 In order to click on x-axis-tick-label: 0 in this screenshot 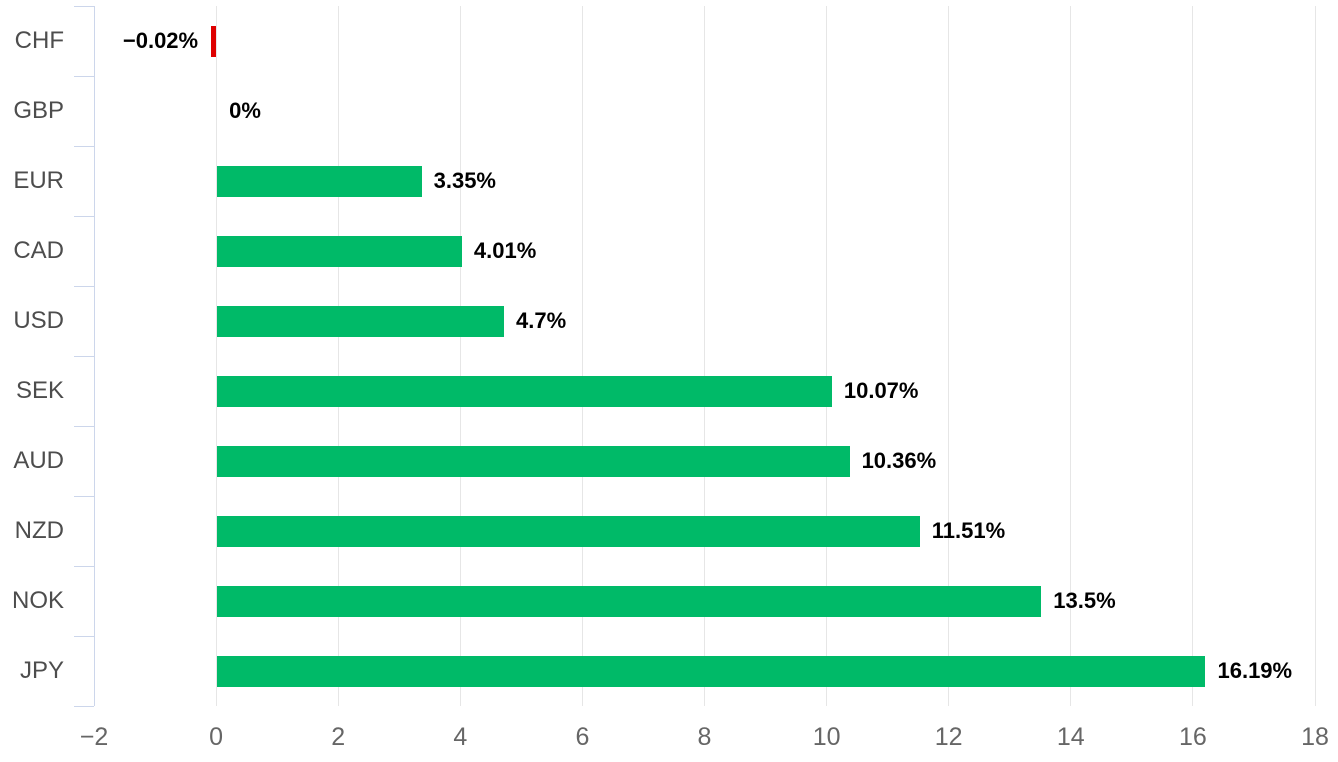, I will do `click(216, 737)`.